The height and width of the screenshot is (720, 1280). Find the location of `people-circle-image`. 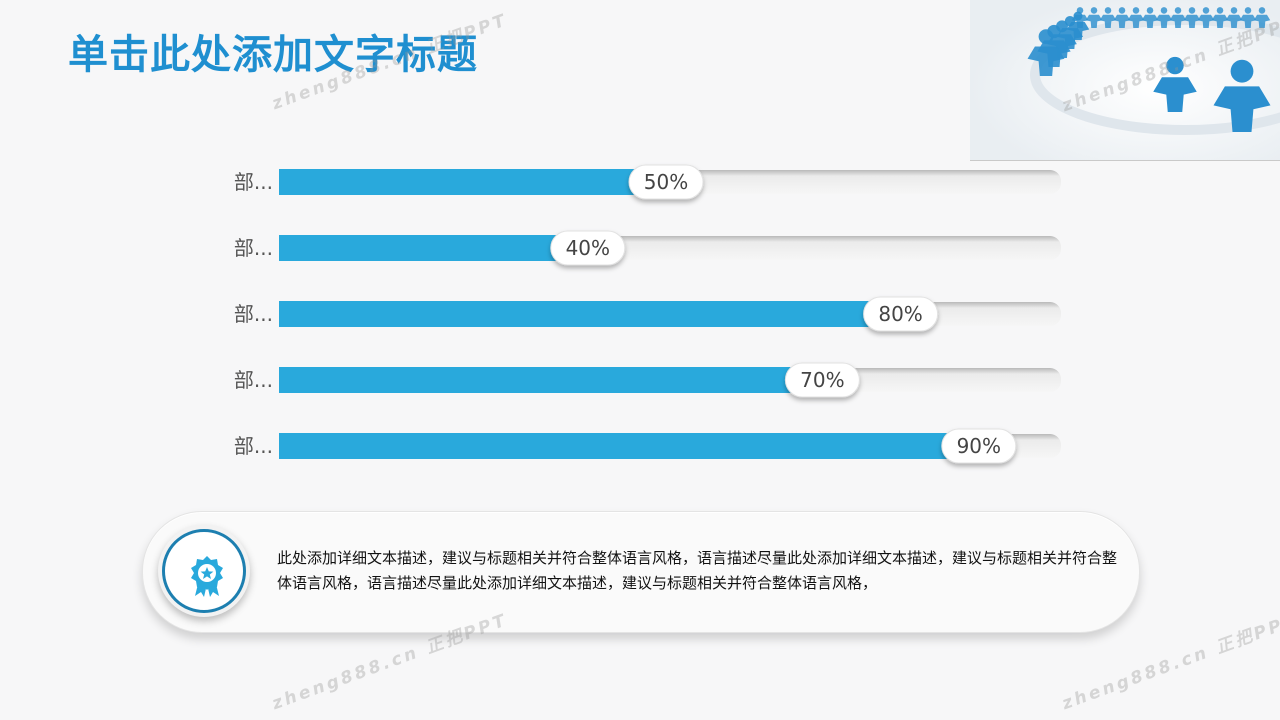

people-circle-image is located at coordinates (1125, 80).